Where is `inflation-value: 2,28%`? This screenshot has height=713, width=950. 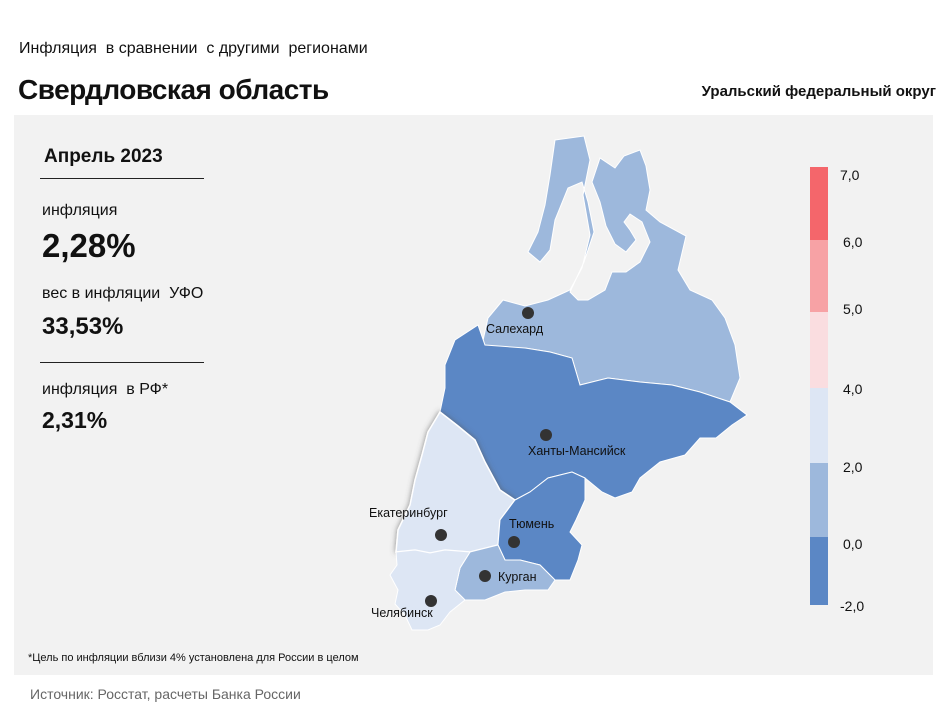
inflation-value: 2,28% is located at coordinates (89, 245).